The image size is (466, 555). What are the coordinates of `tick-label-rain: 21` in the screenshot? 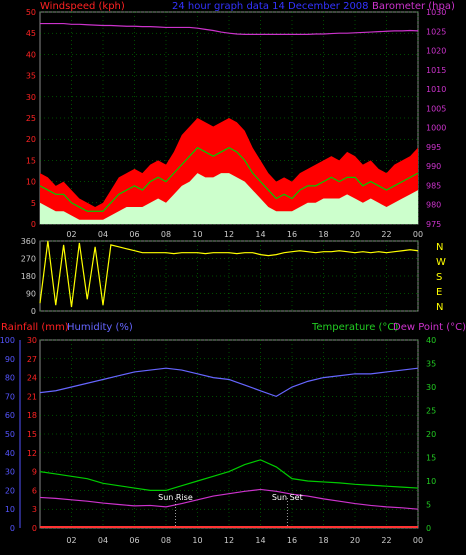 It's located at (32, 396).